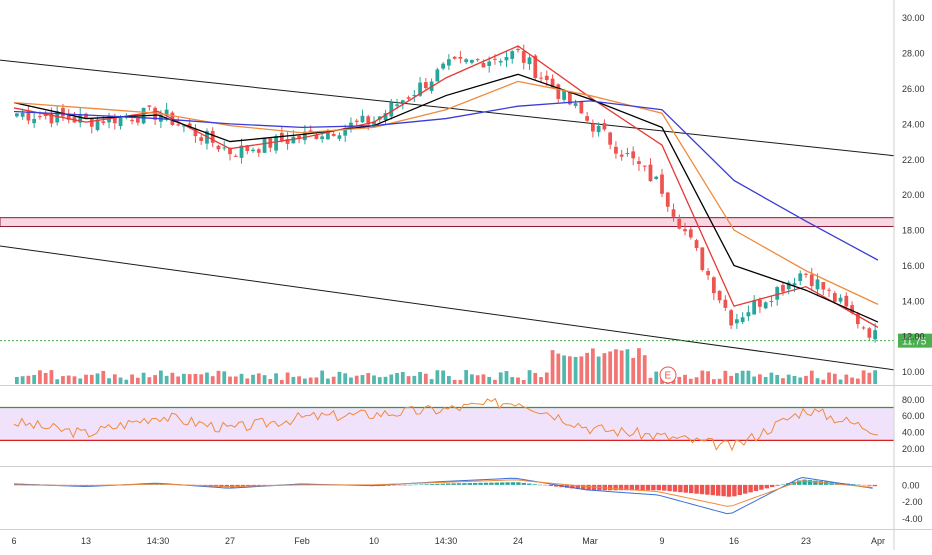 This screenshot has height=555, width=932. I want to click on time-tick-label: 16, so click(734, 541).